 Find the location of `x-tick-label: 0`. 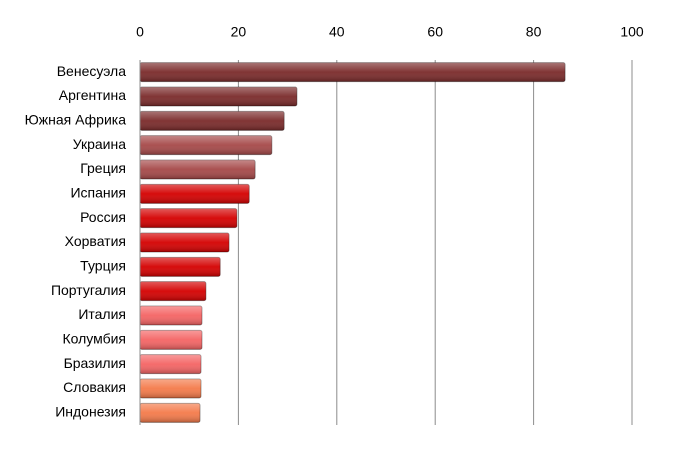

x-tick-label: 0 is located at coordinates (140, 32).